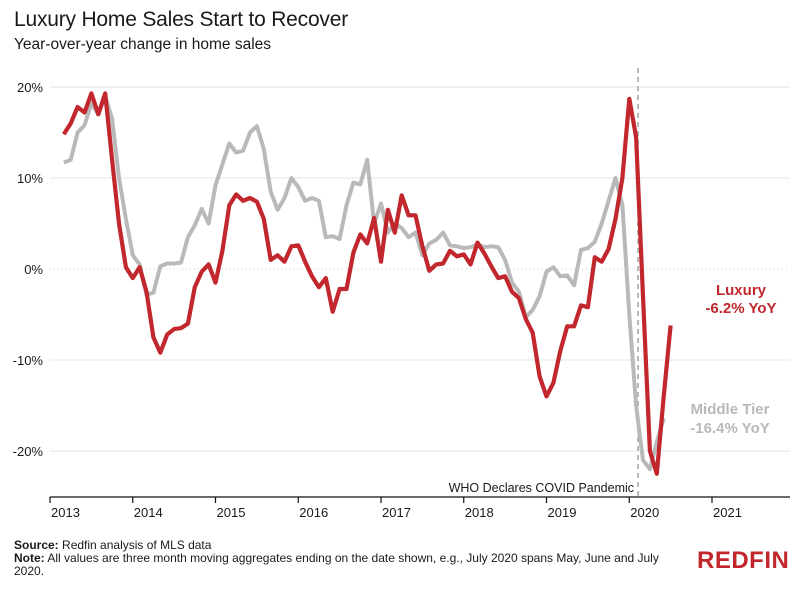  Describe the element at coordinates (313, 512) in the screenshot. I see `x-tick-label: 2016` at that location.